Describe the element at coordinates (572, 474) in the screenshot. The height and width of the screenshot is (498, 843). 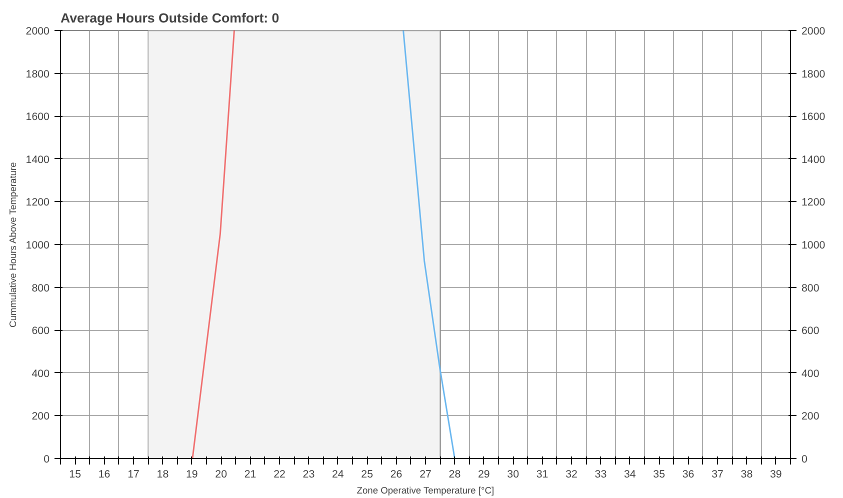
I see `x-tick-label: 32` at that location.